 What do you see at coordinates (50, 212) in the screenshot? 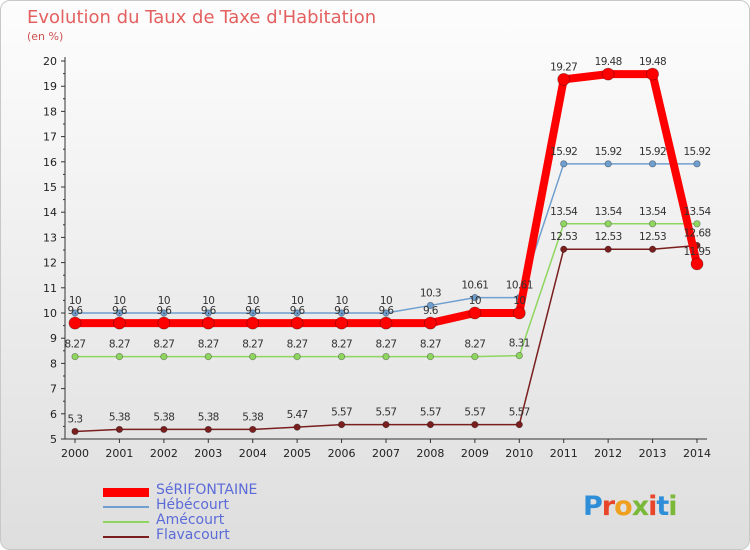
I see `y-tick-label: 14` at bounding box center [50, 212].